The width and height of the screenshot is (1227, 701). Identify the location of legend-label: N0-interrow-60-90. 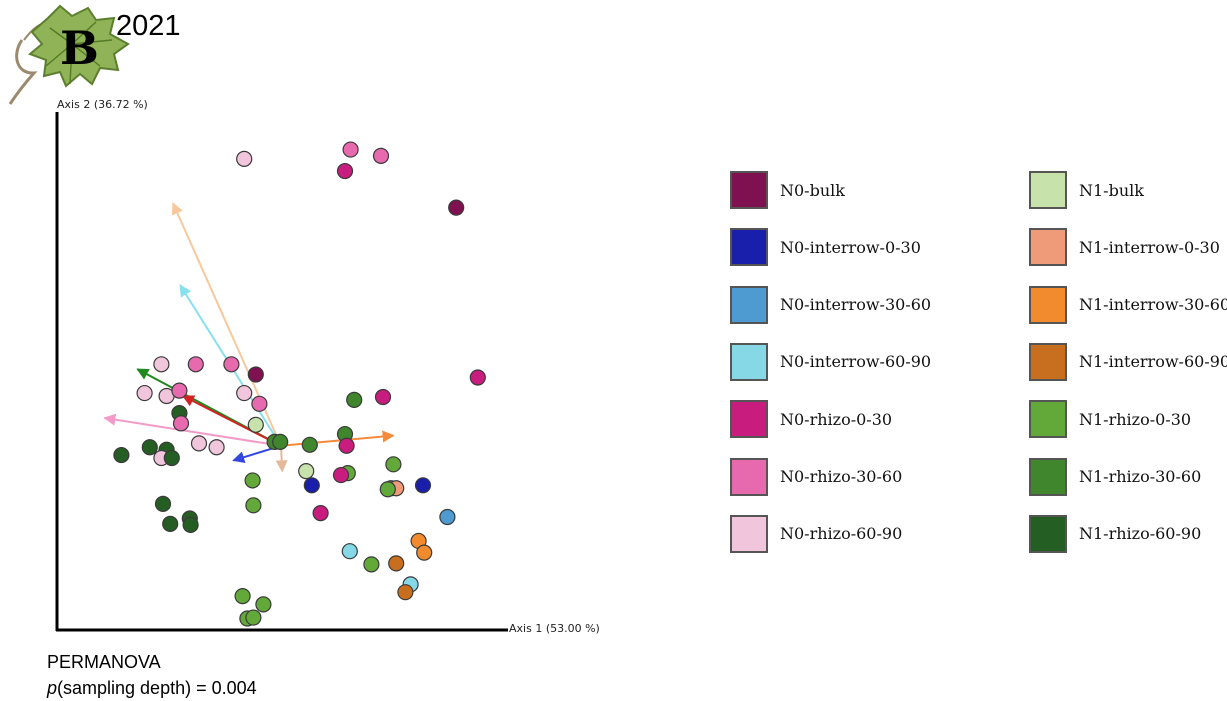
(856, 362).